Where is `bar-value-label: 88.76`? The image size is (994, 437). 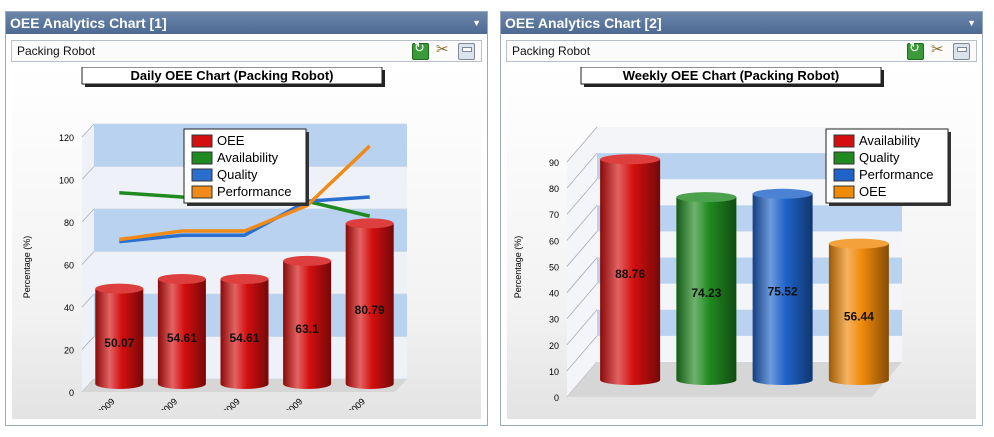 bar-value-label: 88.76 is located at coordinates (630, 274).